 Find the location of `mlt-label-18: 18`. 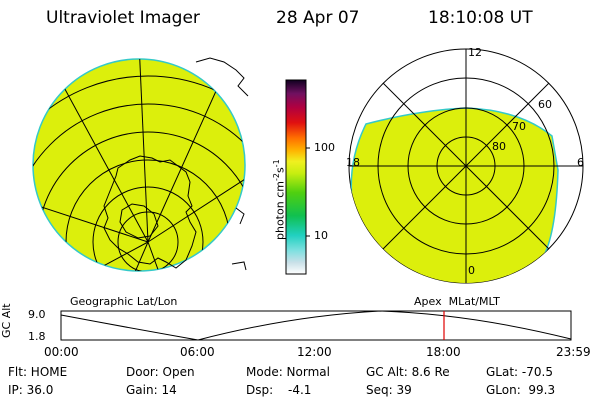

mlt-label-18: 18 is located at coordinates (353, 162).